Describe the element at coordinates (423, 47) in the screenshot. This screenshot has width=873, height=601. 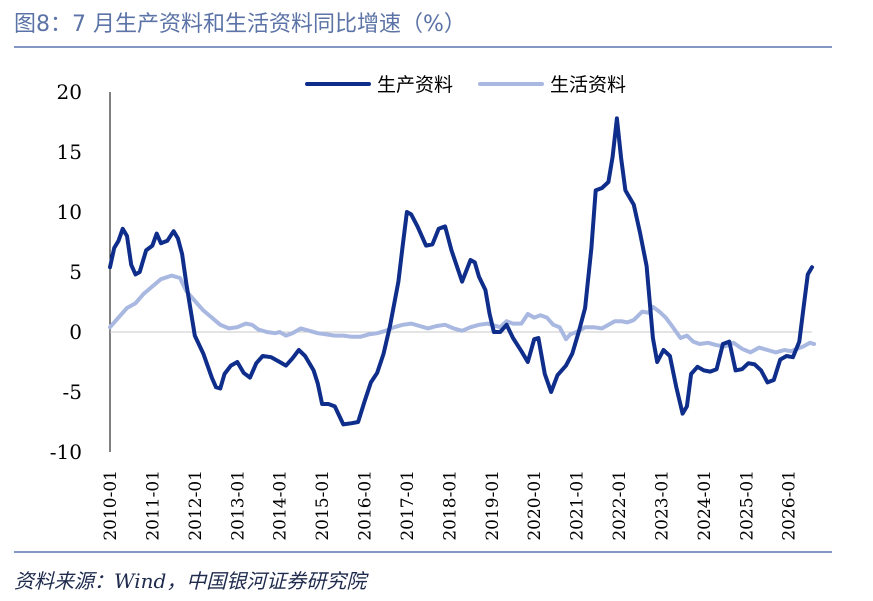
I see `top-divider` at that location.